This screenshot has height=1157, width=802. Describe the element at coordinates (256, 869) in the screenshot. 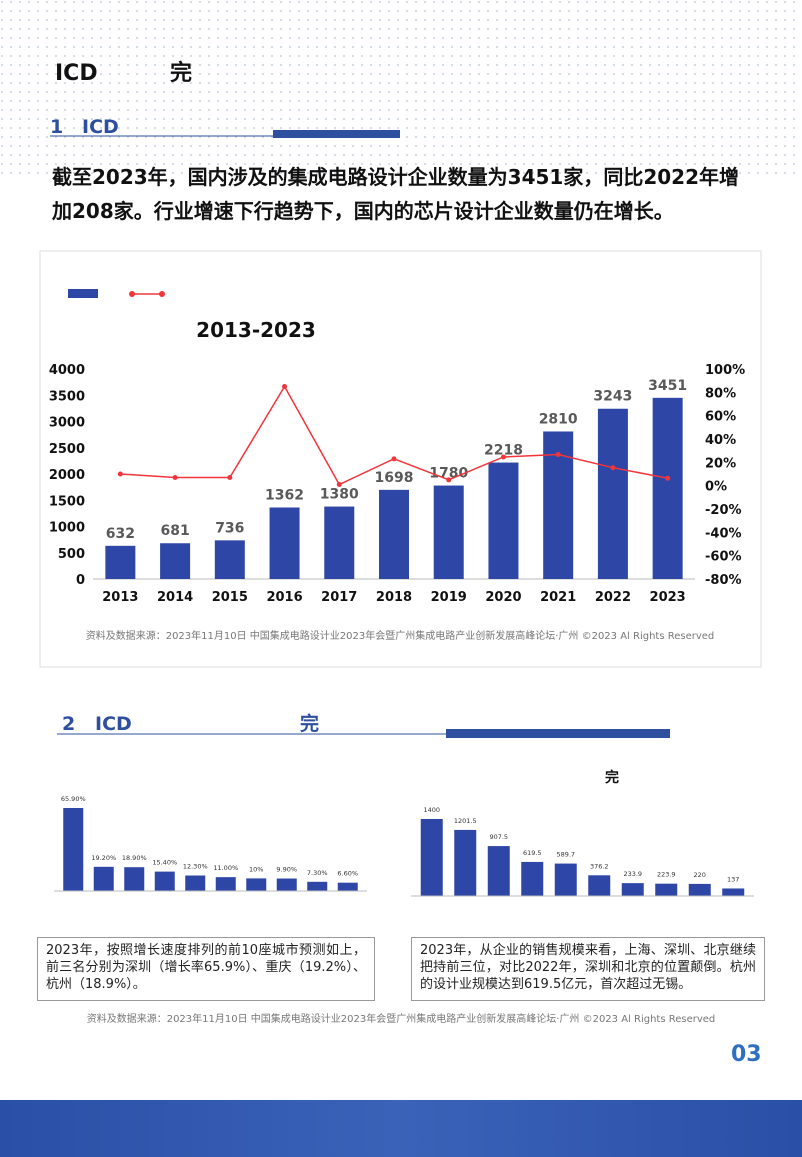

I see `data-label: 10%` at that location.